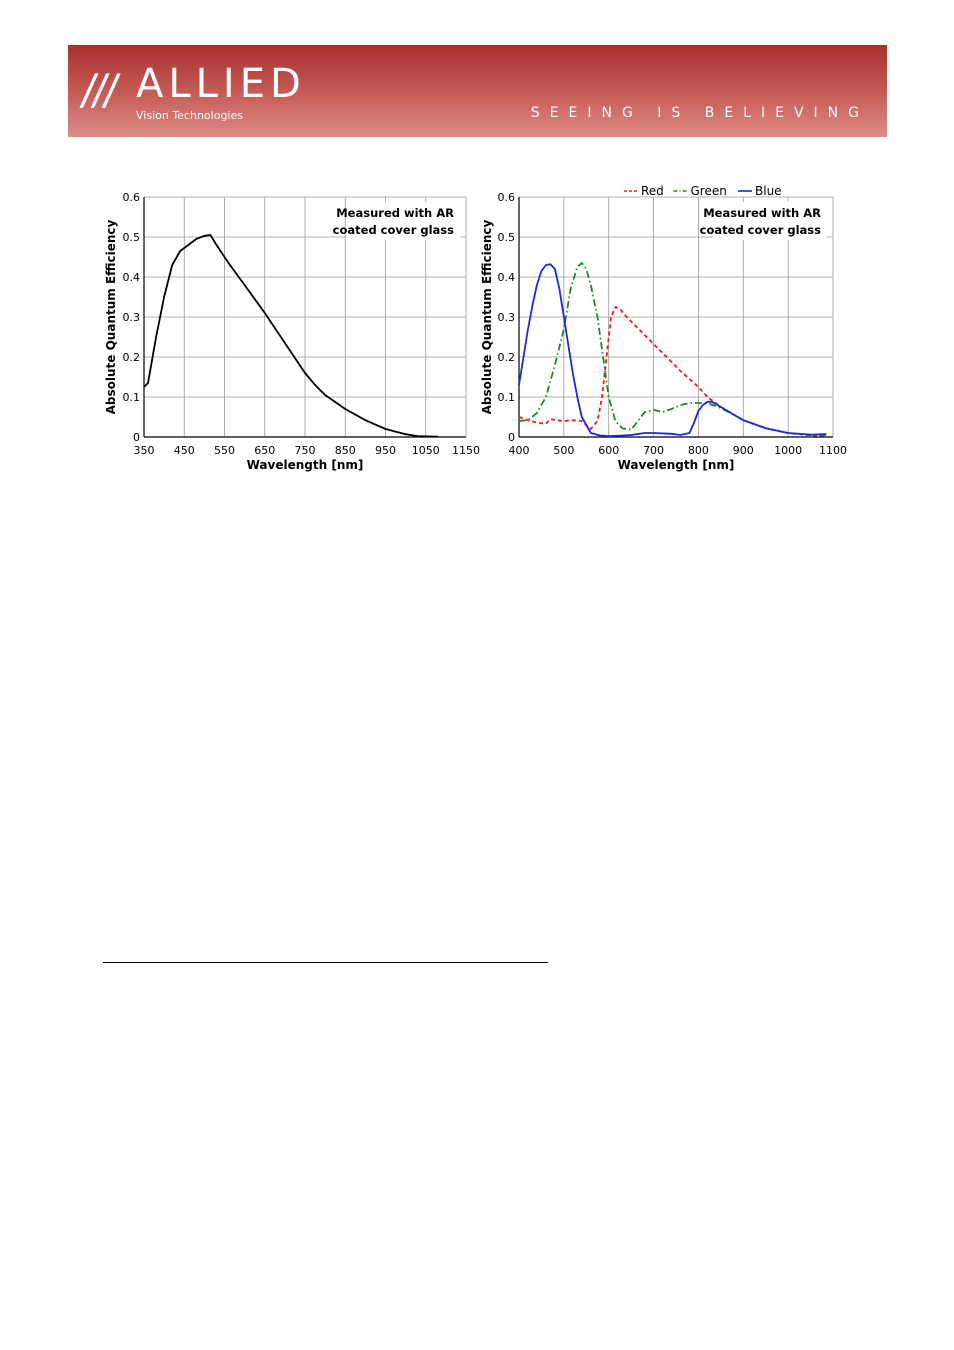 This screenshot has width=954, height=1350. I want to click on legend-label-blue: Blue, so click(768, 191).